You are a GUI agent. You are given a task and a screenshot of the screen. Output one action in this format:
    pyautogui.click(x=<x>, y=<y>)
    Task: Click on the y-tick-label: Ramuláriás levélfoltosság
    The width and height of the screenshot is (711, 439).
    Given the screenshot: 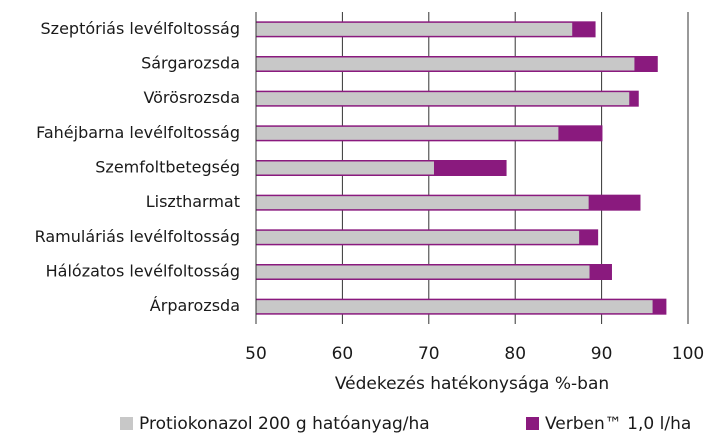 What is the action you would take?
    pyautogui.click(x=137, y=236)
    